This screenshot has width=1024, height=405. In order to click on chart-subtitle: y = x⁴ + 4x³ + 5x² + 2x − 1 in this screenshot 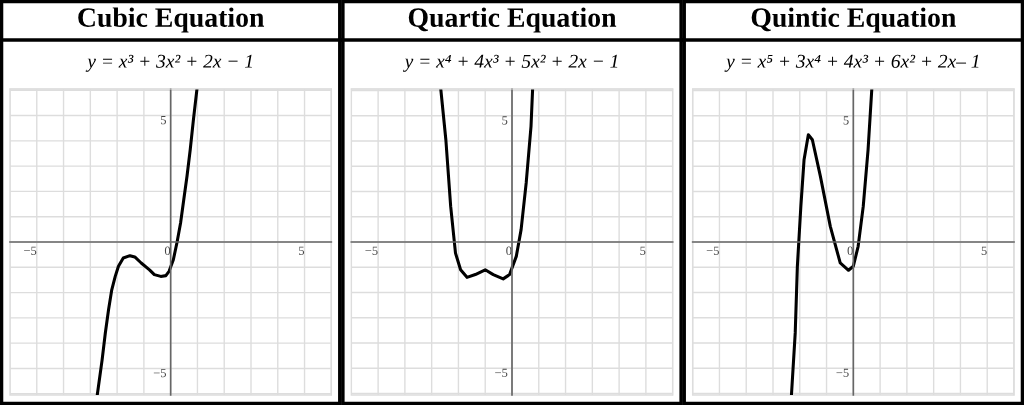, I will do `click(510, 63)`.